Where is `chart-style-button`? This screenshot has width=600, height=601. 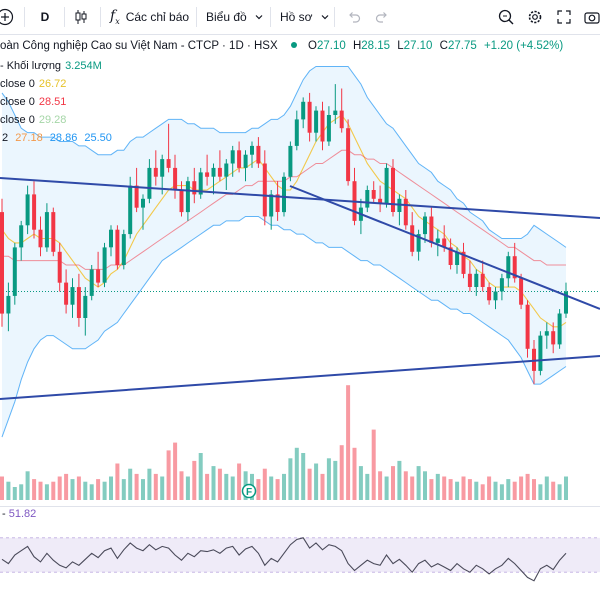
chart-style-button is located at coordinates (81, 17).